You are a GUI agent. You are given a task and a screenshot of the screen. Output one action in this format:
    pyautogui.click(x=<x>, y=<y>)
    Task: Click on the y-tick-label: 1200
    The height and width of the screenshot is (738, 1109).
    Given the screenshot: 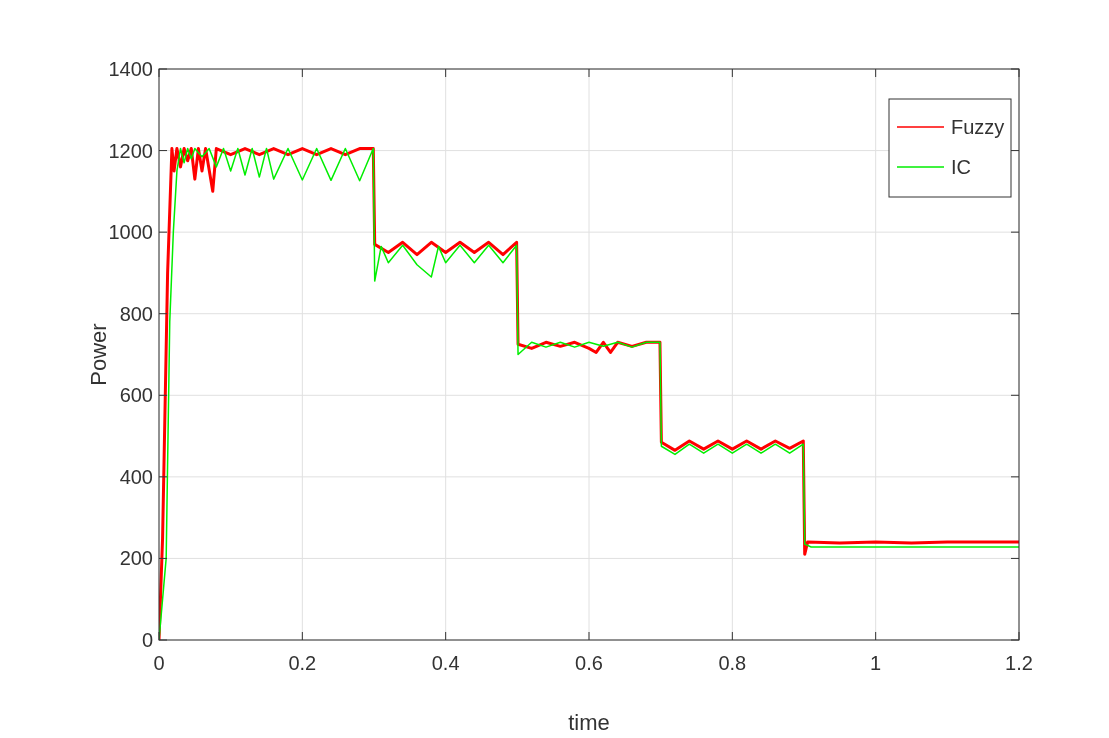 What is the action you would take?
    pyautogui.click(x=130, y=150)
    